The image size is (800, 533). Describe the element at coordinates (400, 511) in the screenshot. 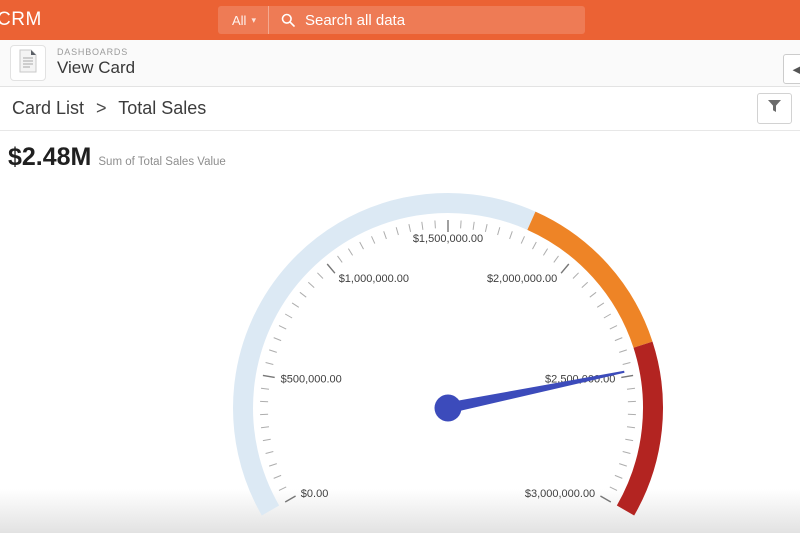

I see `bottom-fade` at that location.